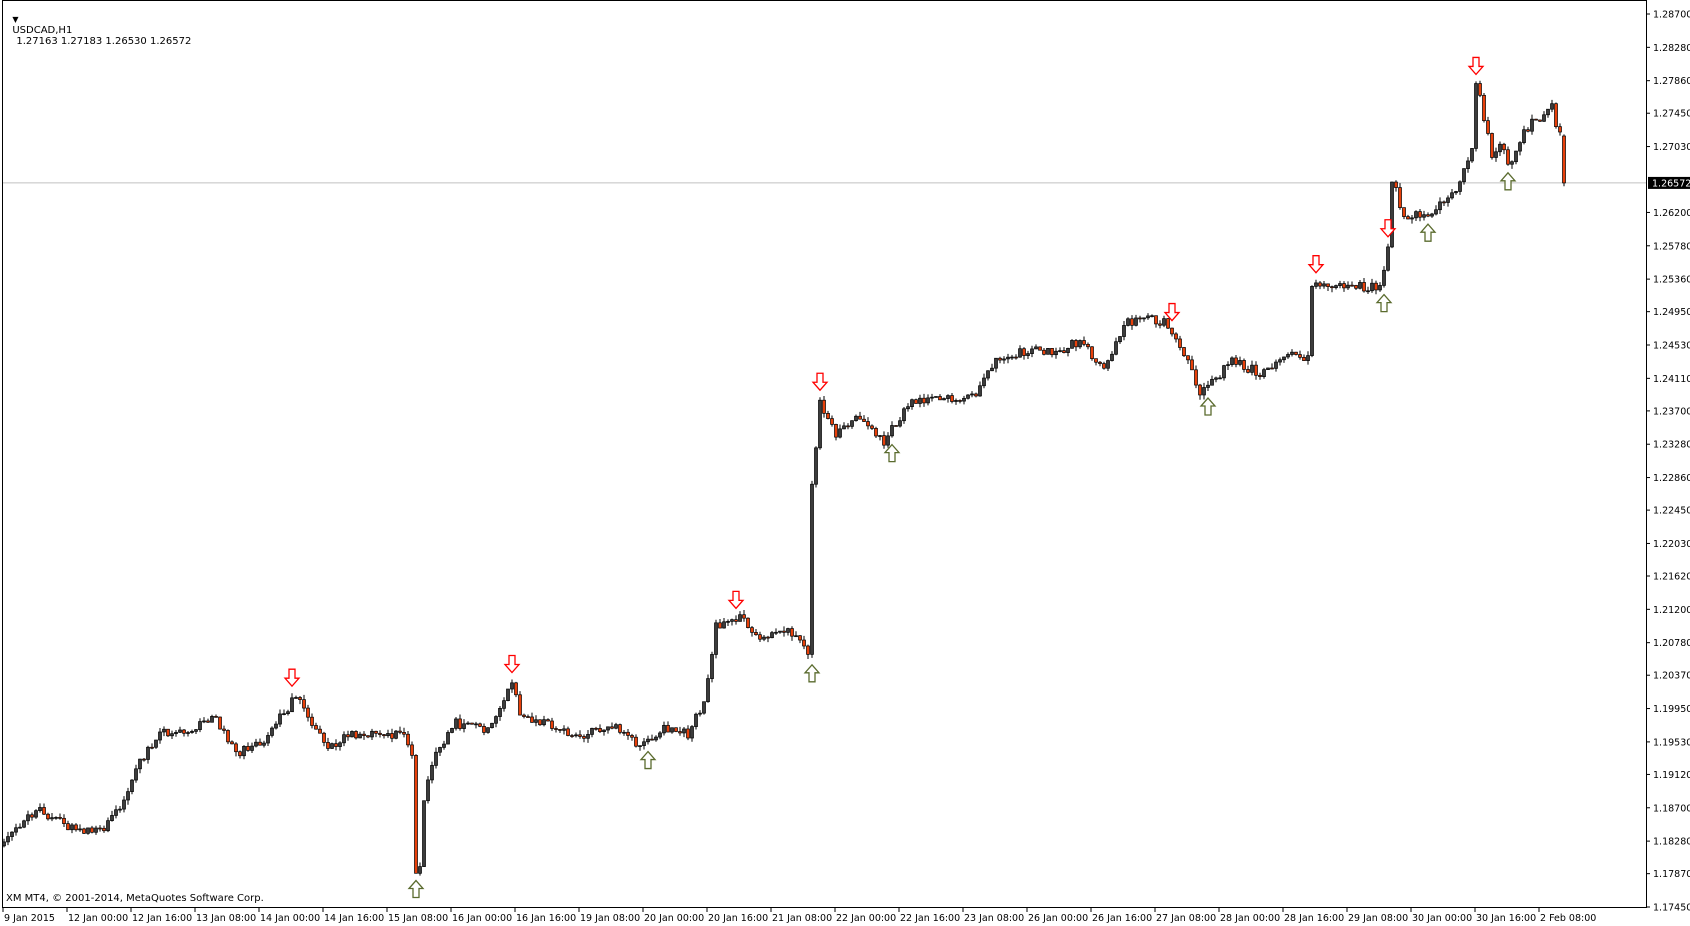 Image resolution: width=1690 pixels, height=926 pixels. I want to click on y-tick-label: 1.22860, so click(1671, 478).